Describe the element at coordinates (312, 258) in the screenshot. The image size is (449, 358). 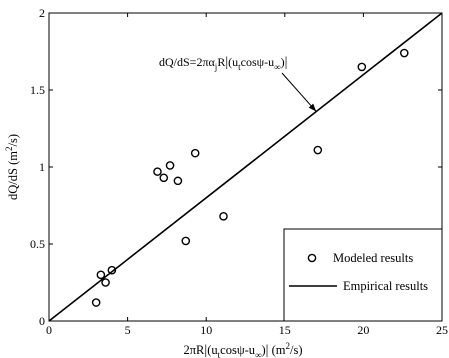
I see `legend-marker-modeled` at that location.